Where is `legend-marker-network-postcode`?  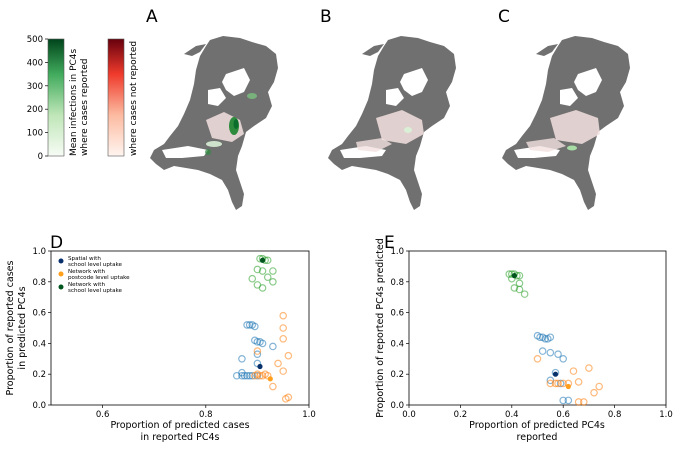 legend-marker-network-postcode is located at coordinates (61, 274).